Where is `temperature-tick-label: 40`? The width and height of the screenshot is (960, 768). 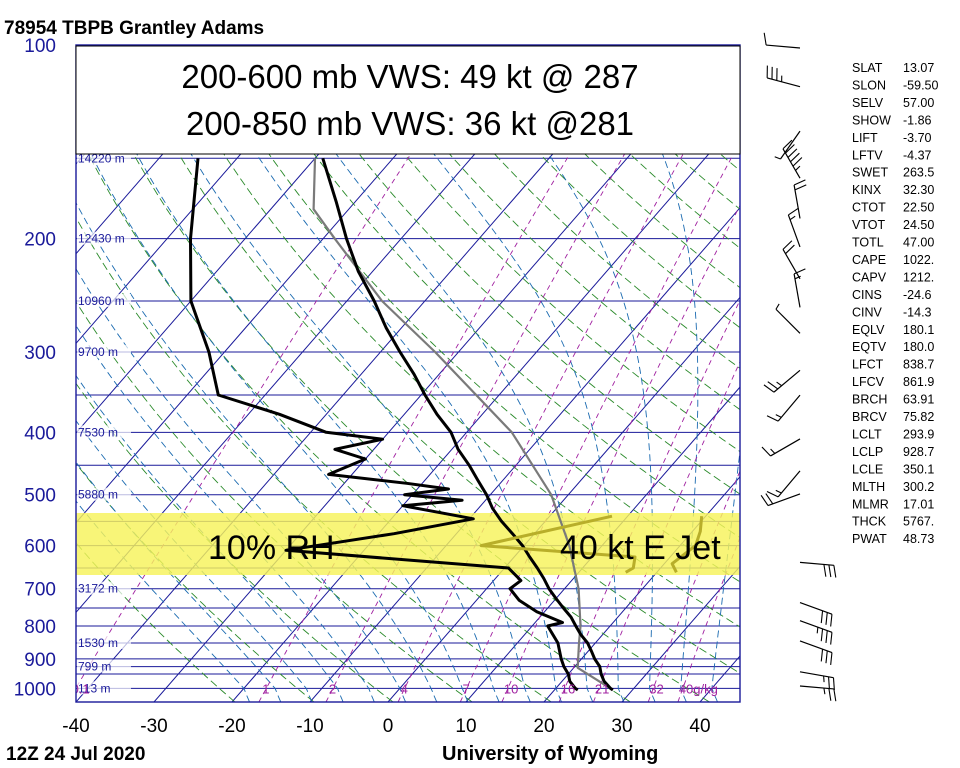
temperature-tick-label: 40 is located at coordinates (699, 726).